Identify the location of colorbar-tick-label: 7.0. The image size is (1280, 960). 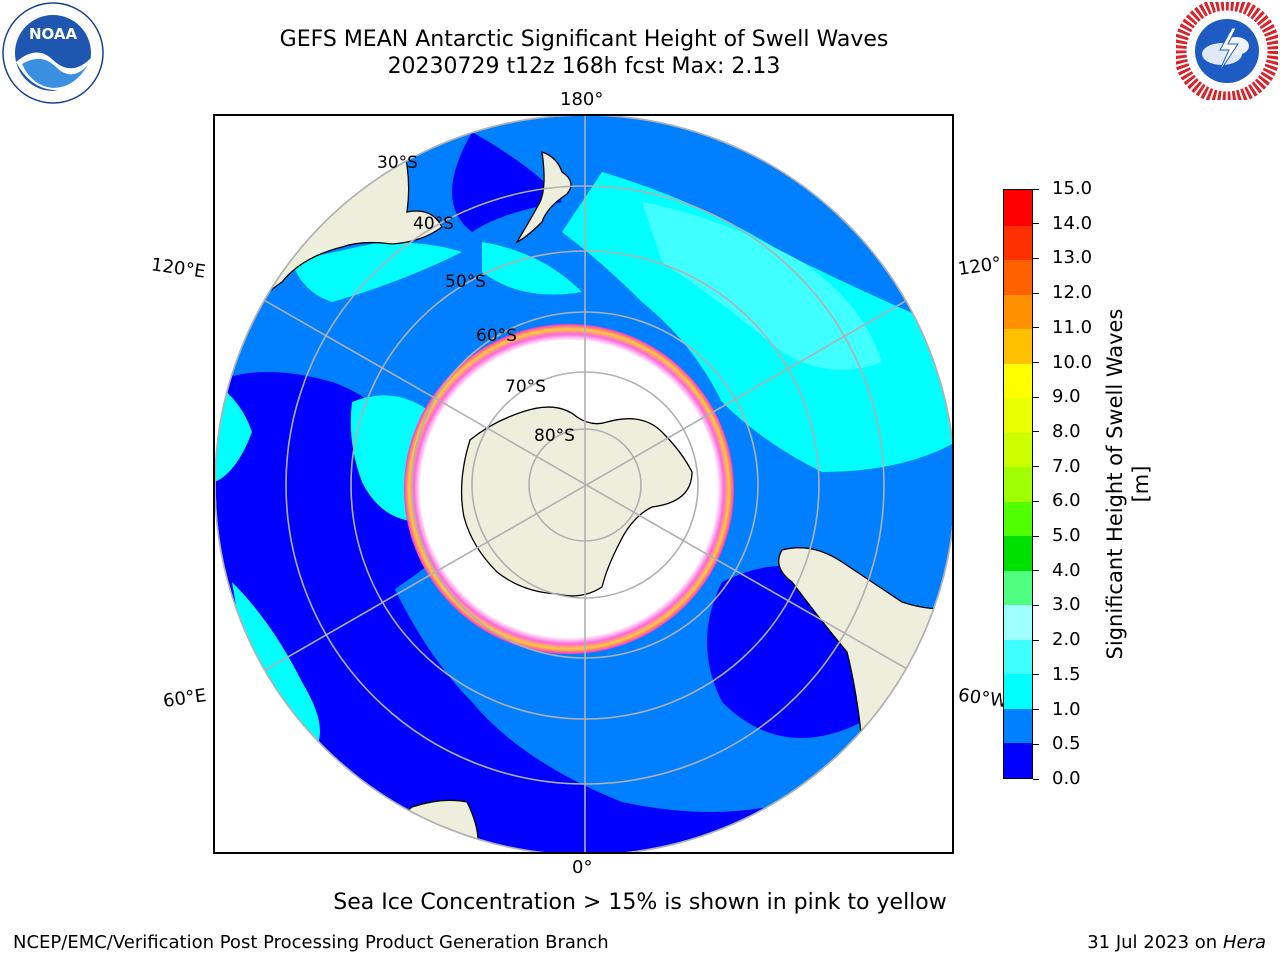
(1066, 466).